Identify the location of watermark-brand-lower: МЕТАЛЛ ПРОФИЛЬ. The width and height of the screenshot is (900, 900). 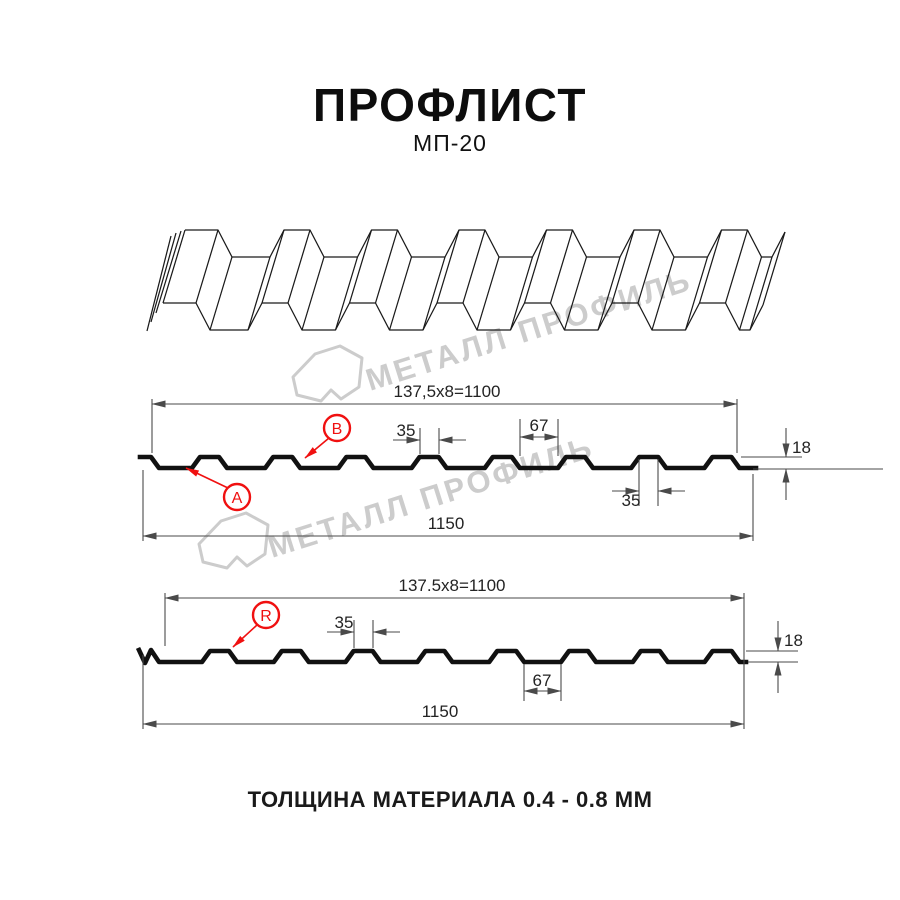
(398, 499).